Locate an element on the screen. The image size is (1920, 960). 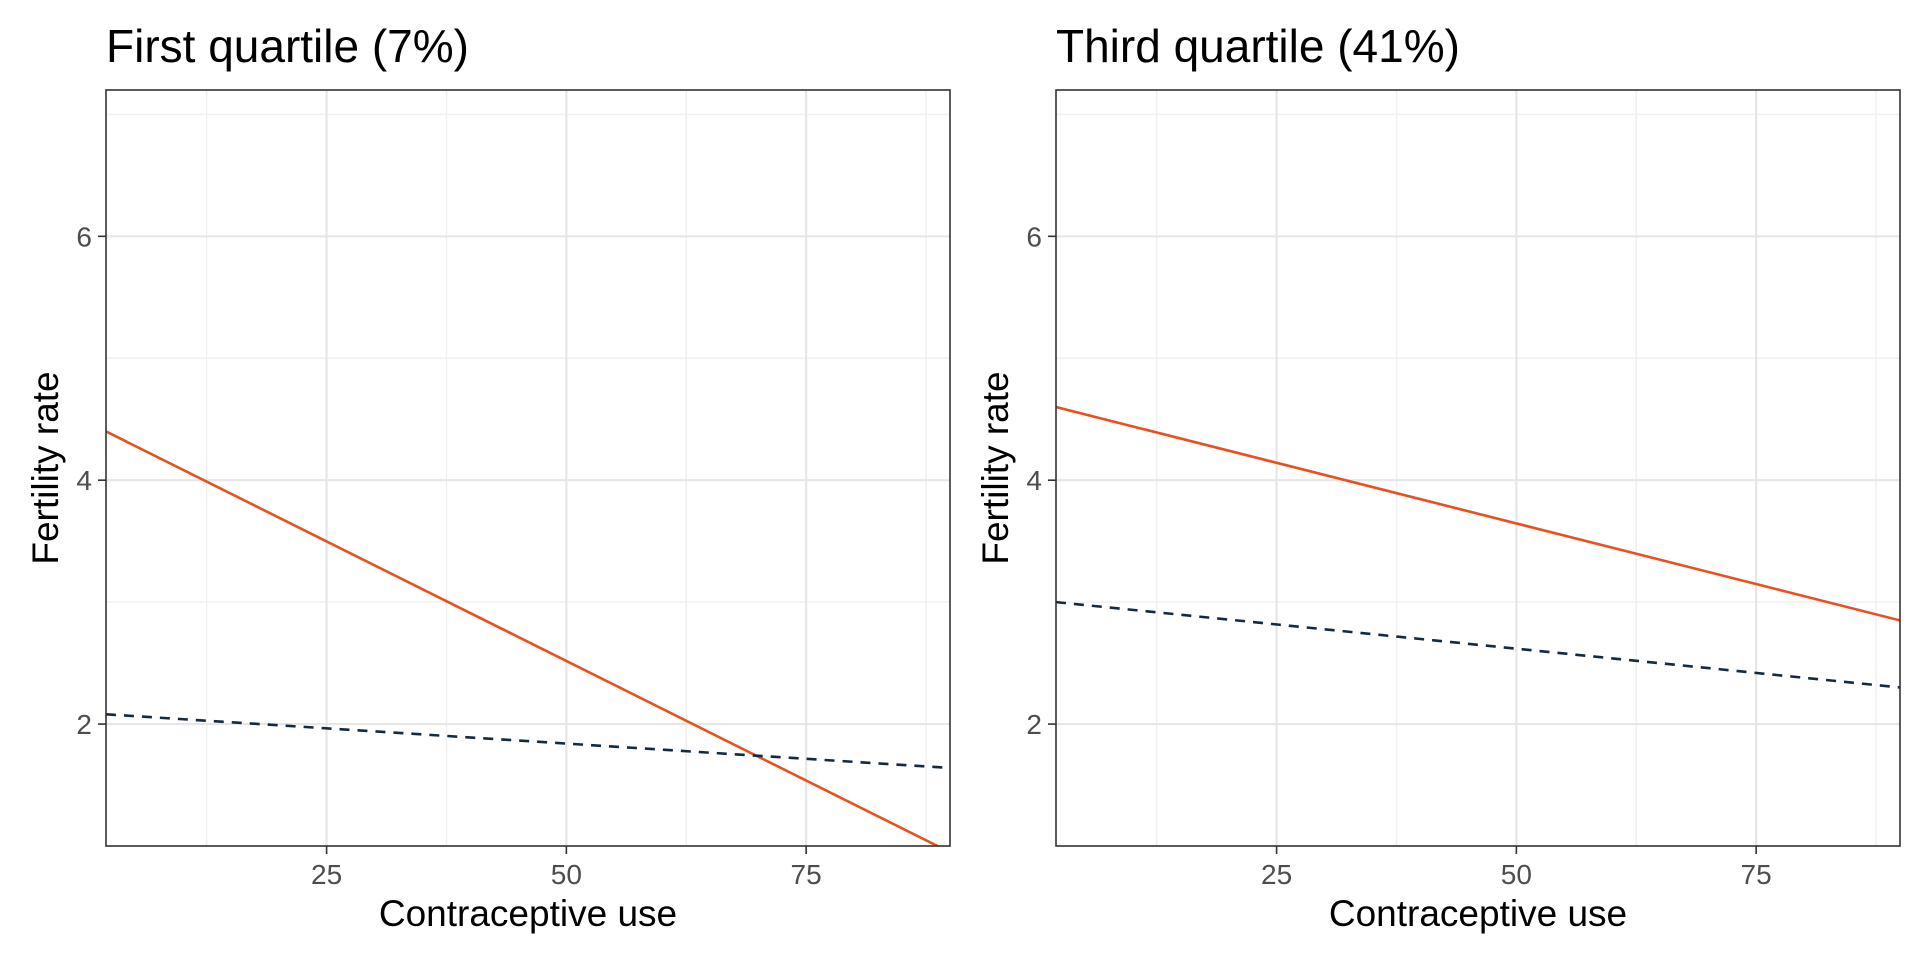
series-line-solid is located at coordinates (1478, 513).